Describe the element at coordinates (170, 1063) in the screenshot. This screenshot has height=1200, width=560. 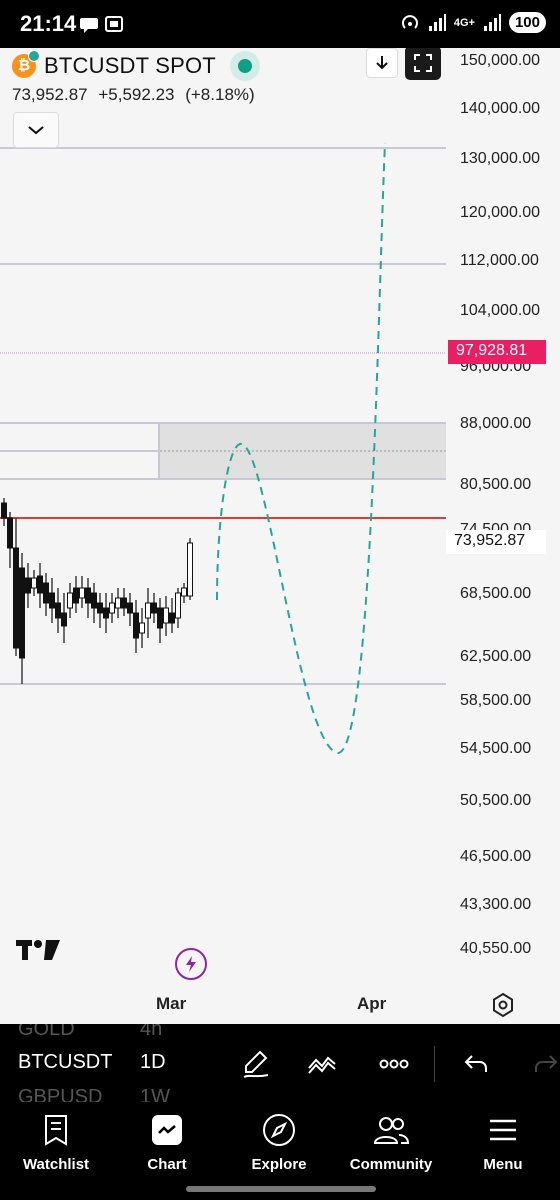
I see `timeframe-picker: 4h 1D 1W` at that location.